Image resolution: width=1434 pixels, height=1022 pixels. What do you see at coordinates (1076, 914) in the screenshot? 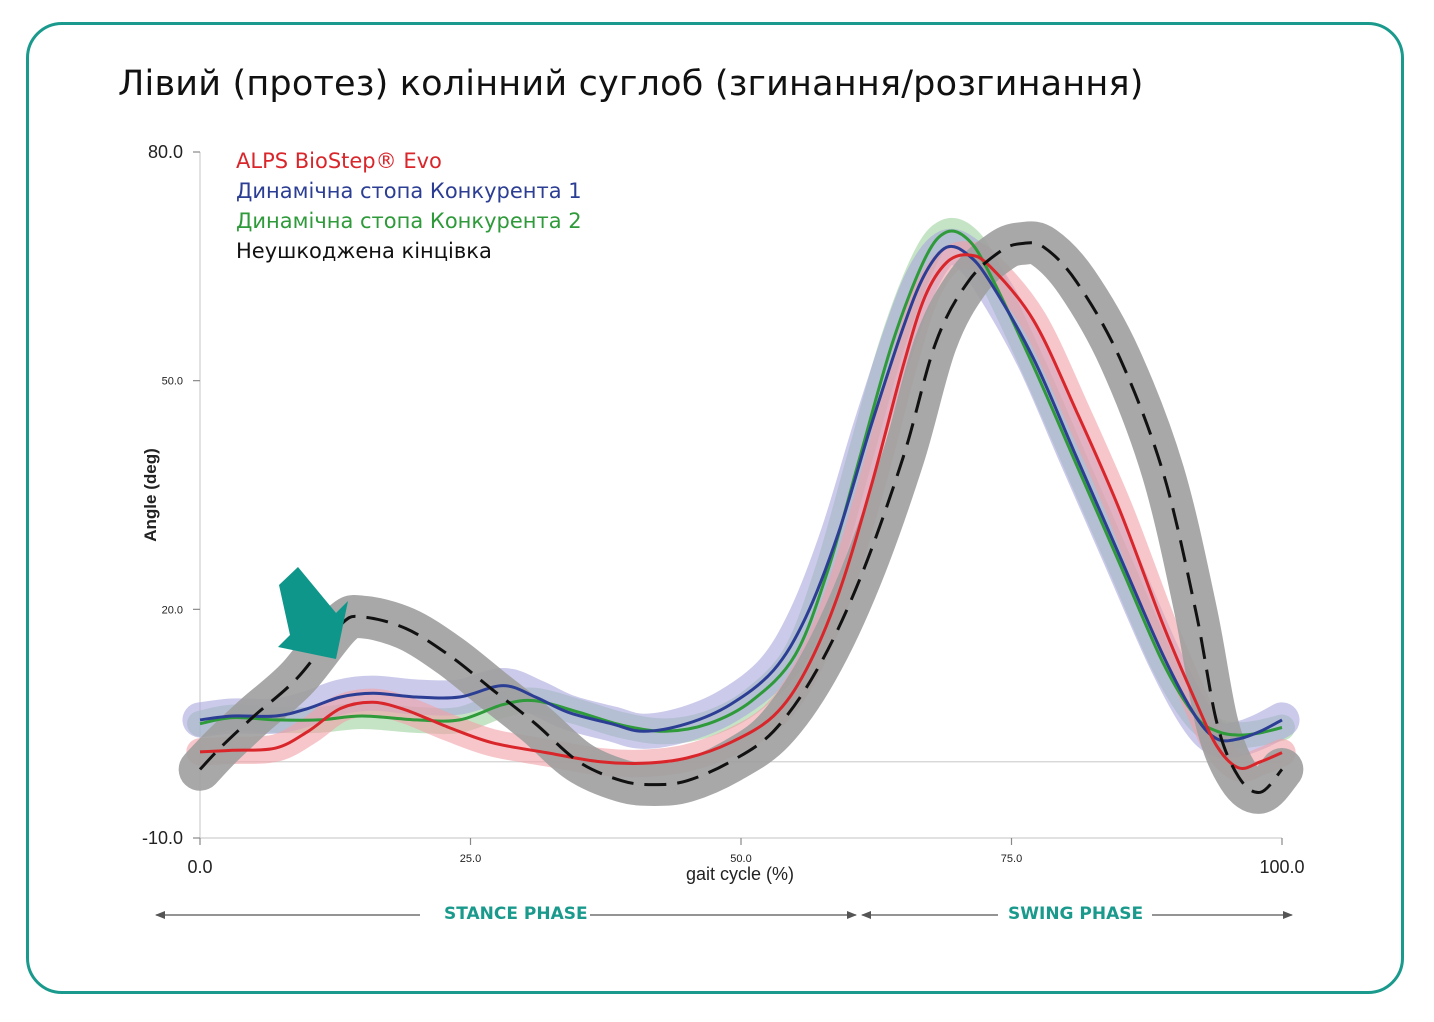
I see `swing-phase-label: SWING PHASE` at bounding box center [1076, 914].